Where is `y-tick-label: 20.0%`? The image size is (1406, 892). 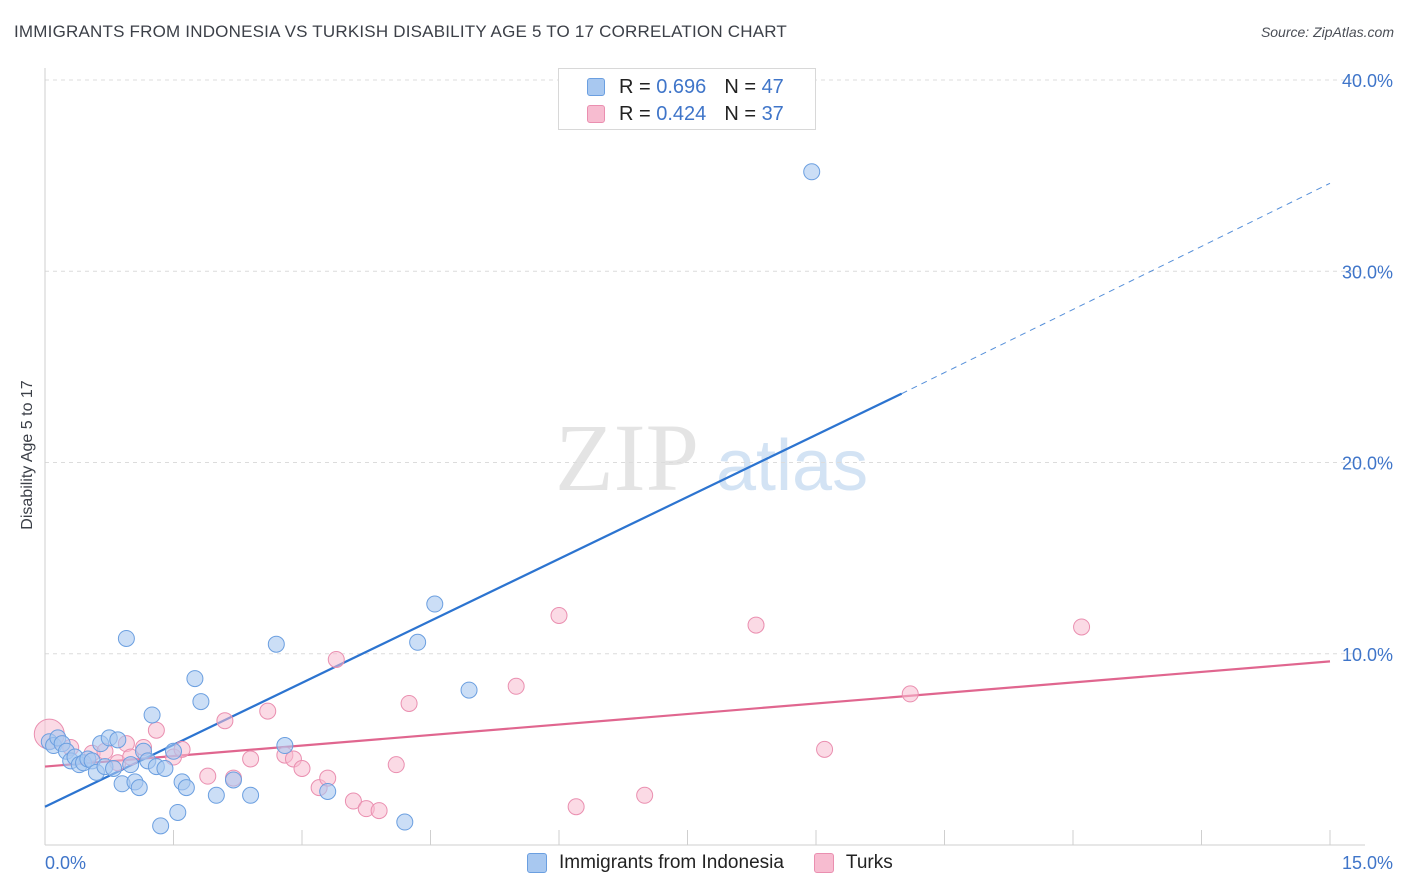
y-tick-label: 20.0% is located at coordinates (1367, 464).